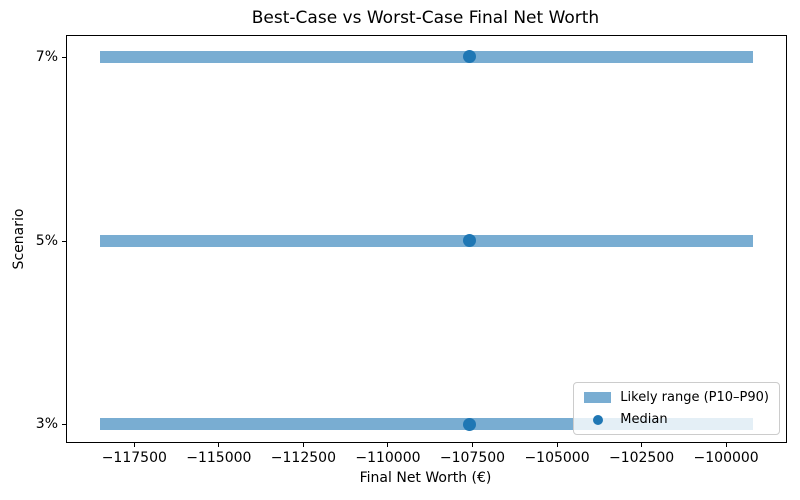 The image size is (800, 500). Describe the element at coordinates (472, 458) in the screenshot. I see `x-tick-label: −107500` at that location.